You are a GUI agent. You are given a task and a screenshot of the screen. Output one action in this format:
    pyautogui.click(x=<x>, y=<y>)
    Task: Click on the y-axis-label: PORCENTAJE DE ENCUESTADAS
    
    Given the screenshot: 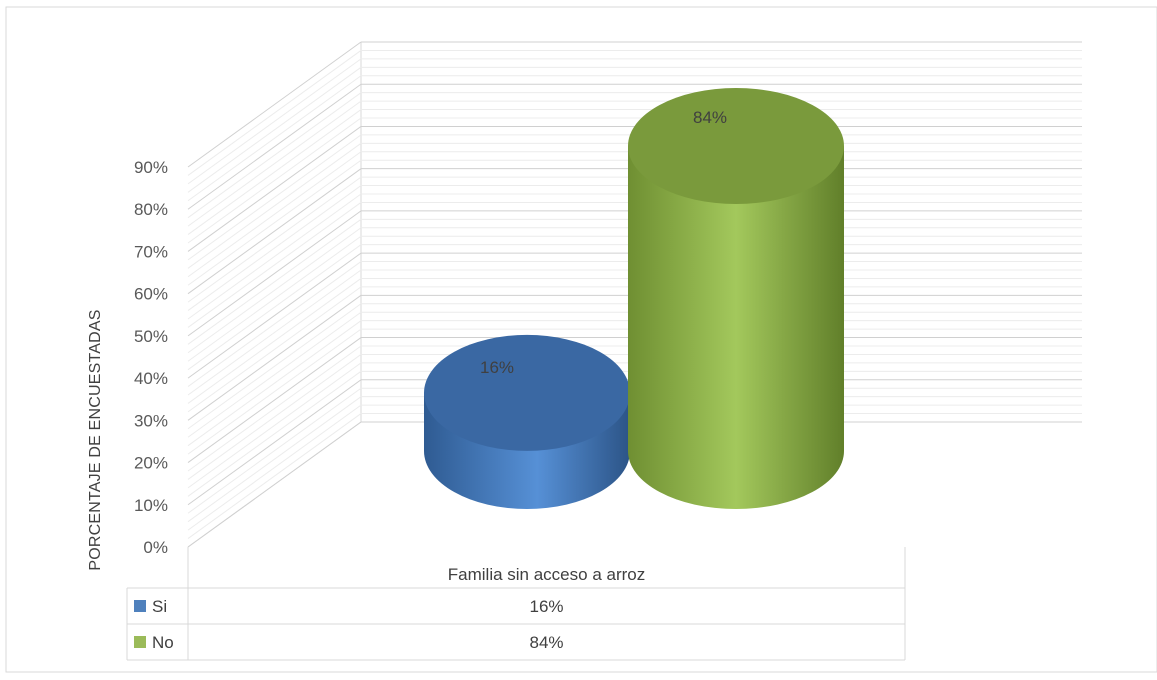 What is the action you would take?
    pyautogui.click(x=95, y=439)
    